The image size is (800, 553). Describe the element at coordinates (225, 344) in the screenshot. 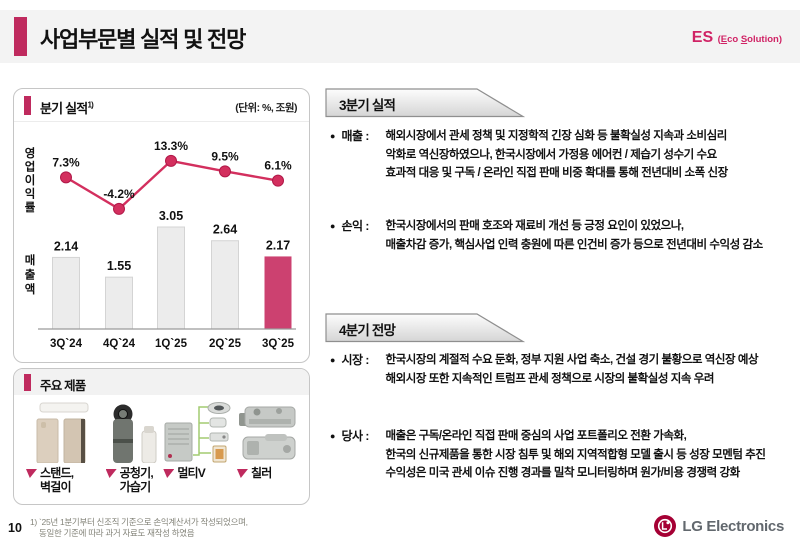

I see `category-label: 2Q`25` at that location.